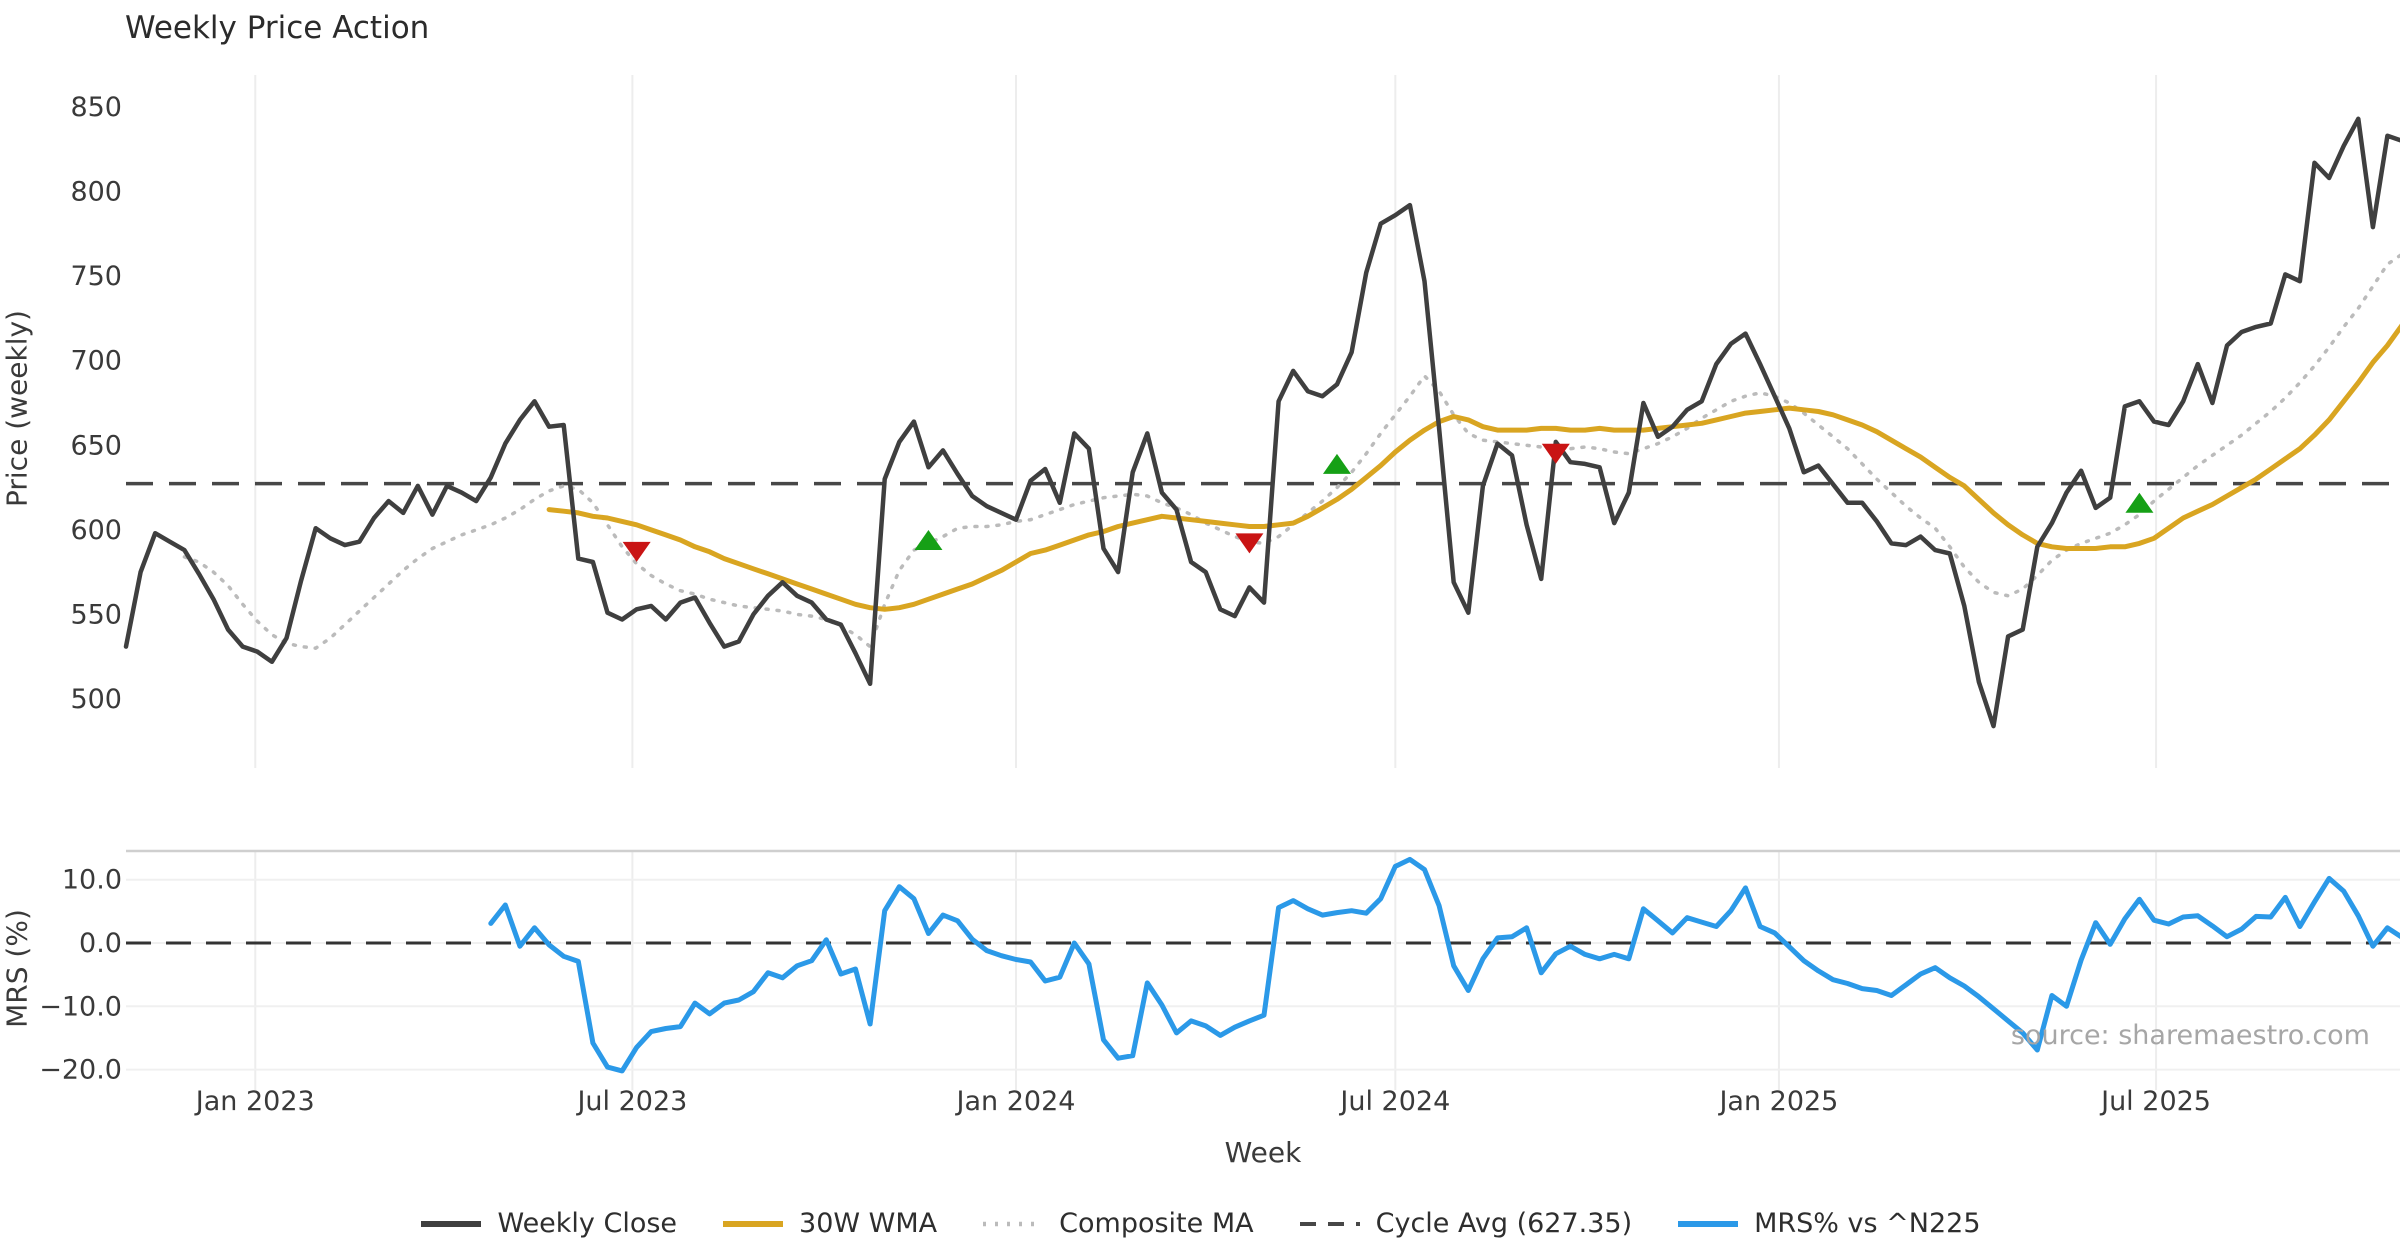  Describe the element at coordinates (1394, 1101) in the screenshot. I see `x-tick-label: Jul 2024` at that location.